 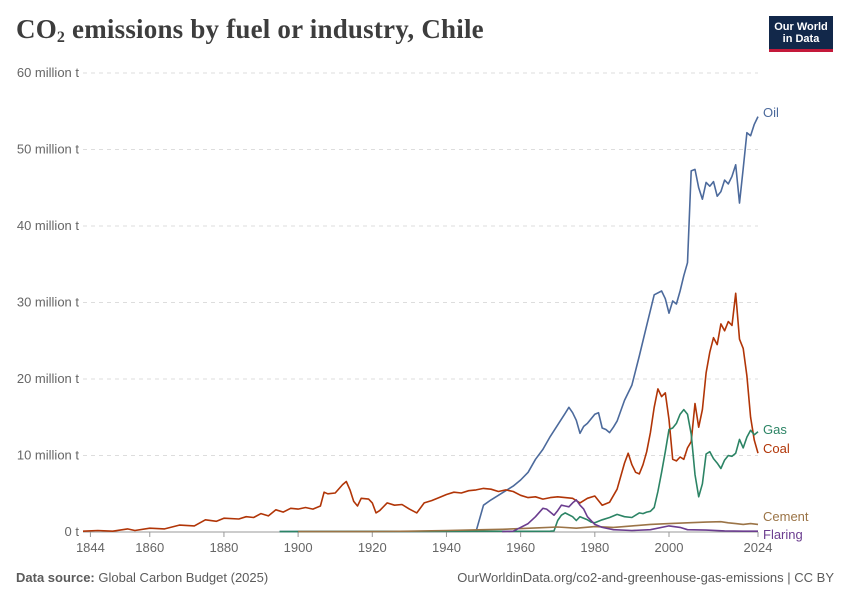 What do you see at coordinates (771, 112) in the screenshot?
I see `series-label-oil: Oil` at bounding box center [771, 112].